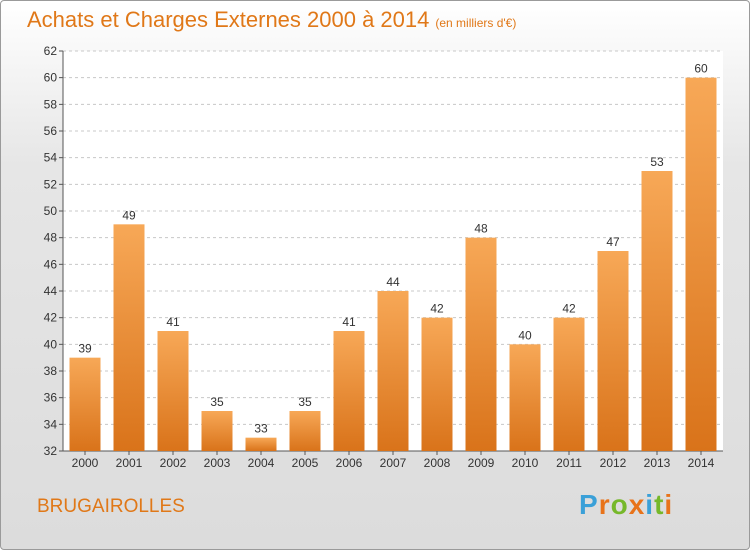 This screenshot has height=550, width=750. What do you see at coordinates (228, 19) in the screenshot?
I see `chart-title-text: Achats et Charges Externes 2000 à 2014` at bounding box center [228, 19].